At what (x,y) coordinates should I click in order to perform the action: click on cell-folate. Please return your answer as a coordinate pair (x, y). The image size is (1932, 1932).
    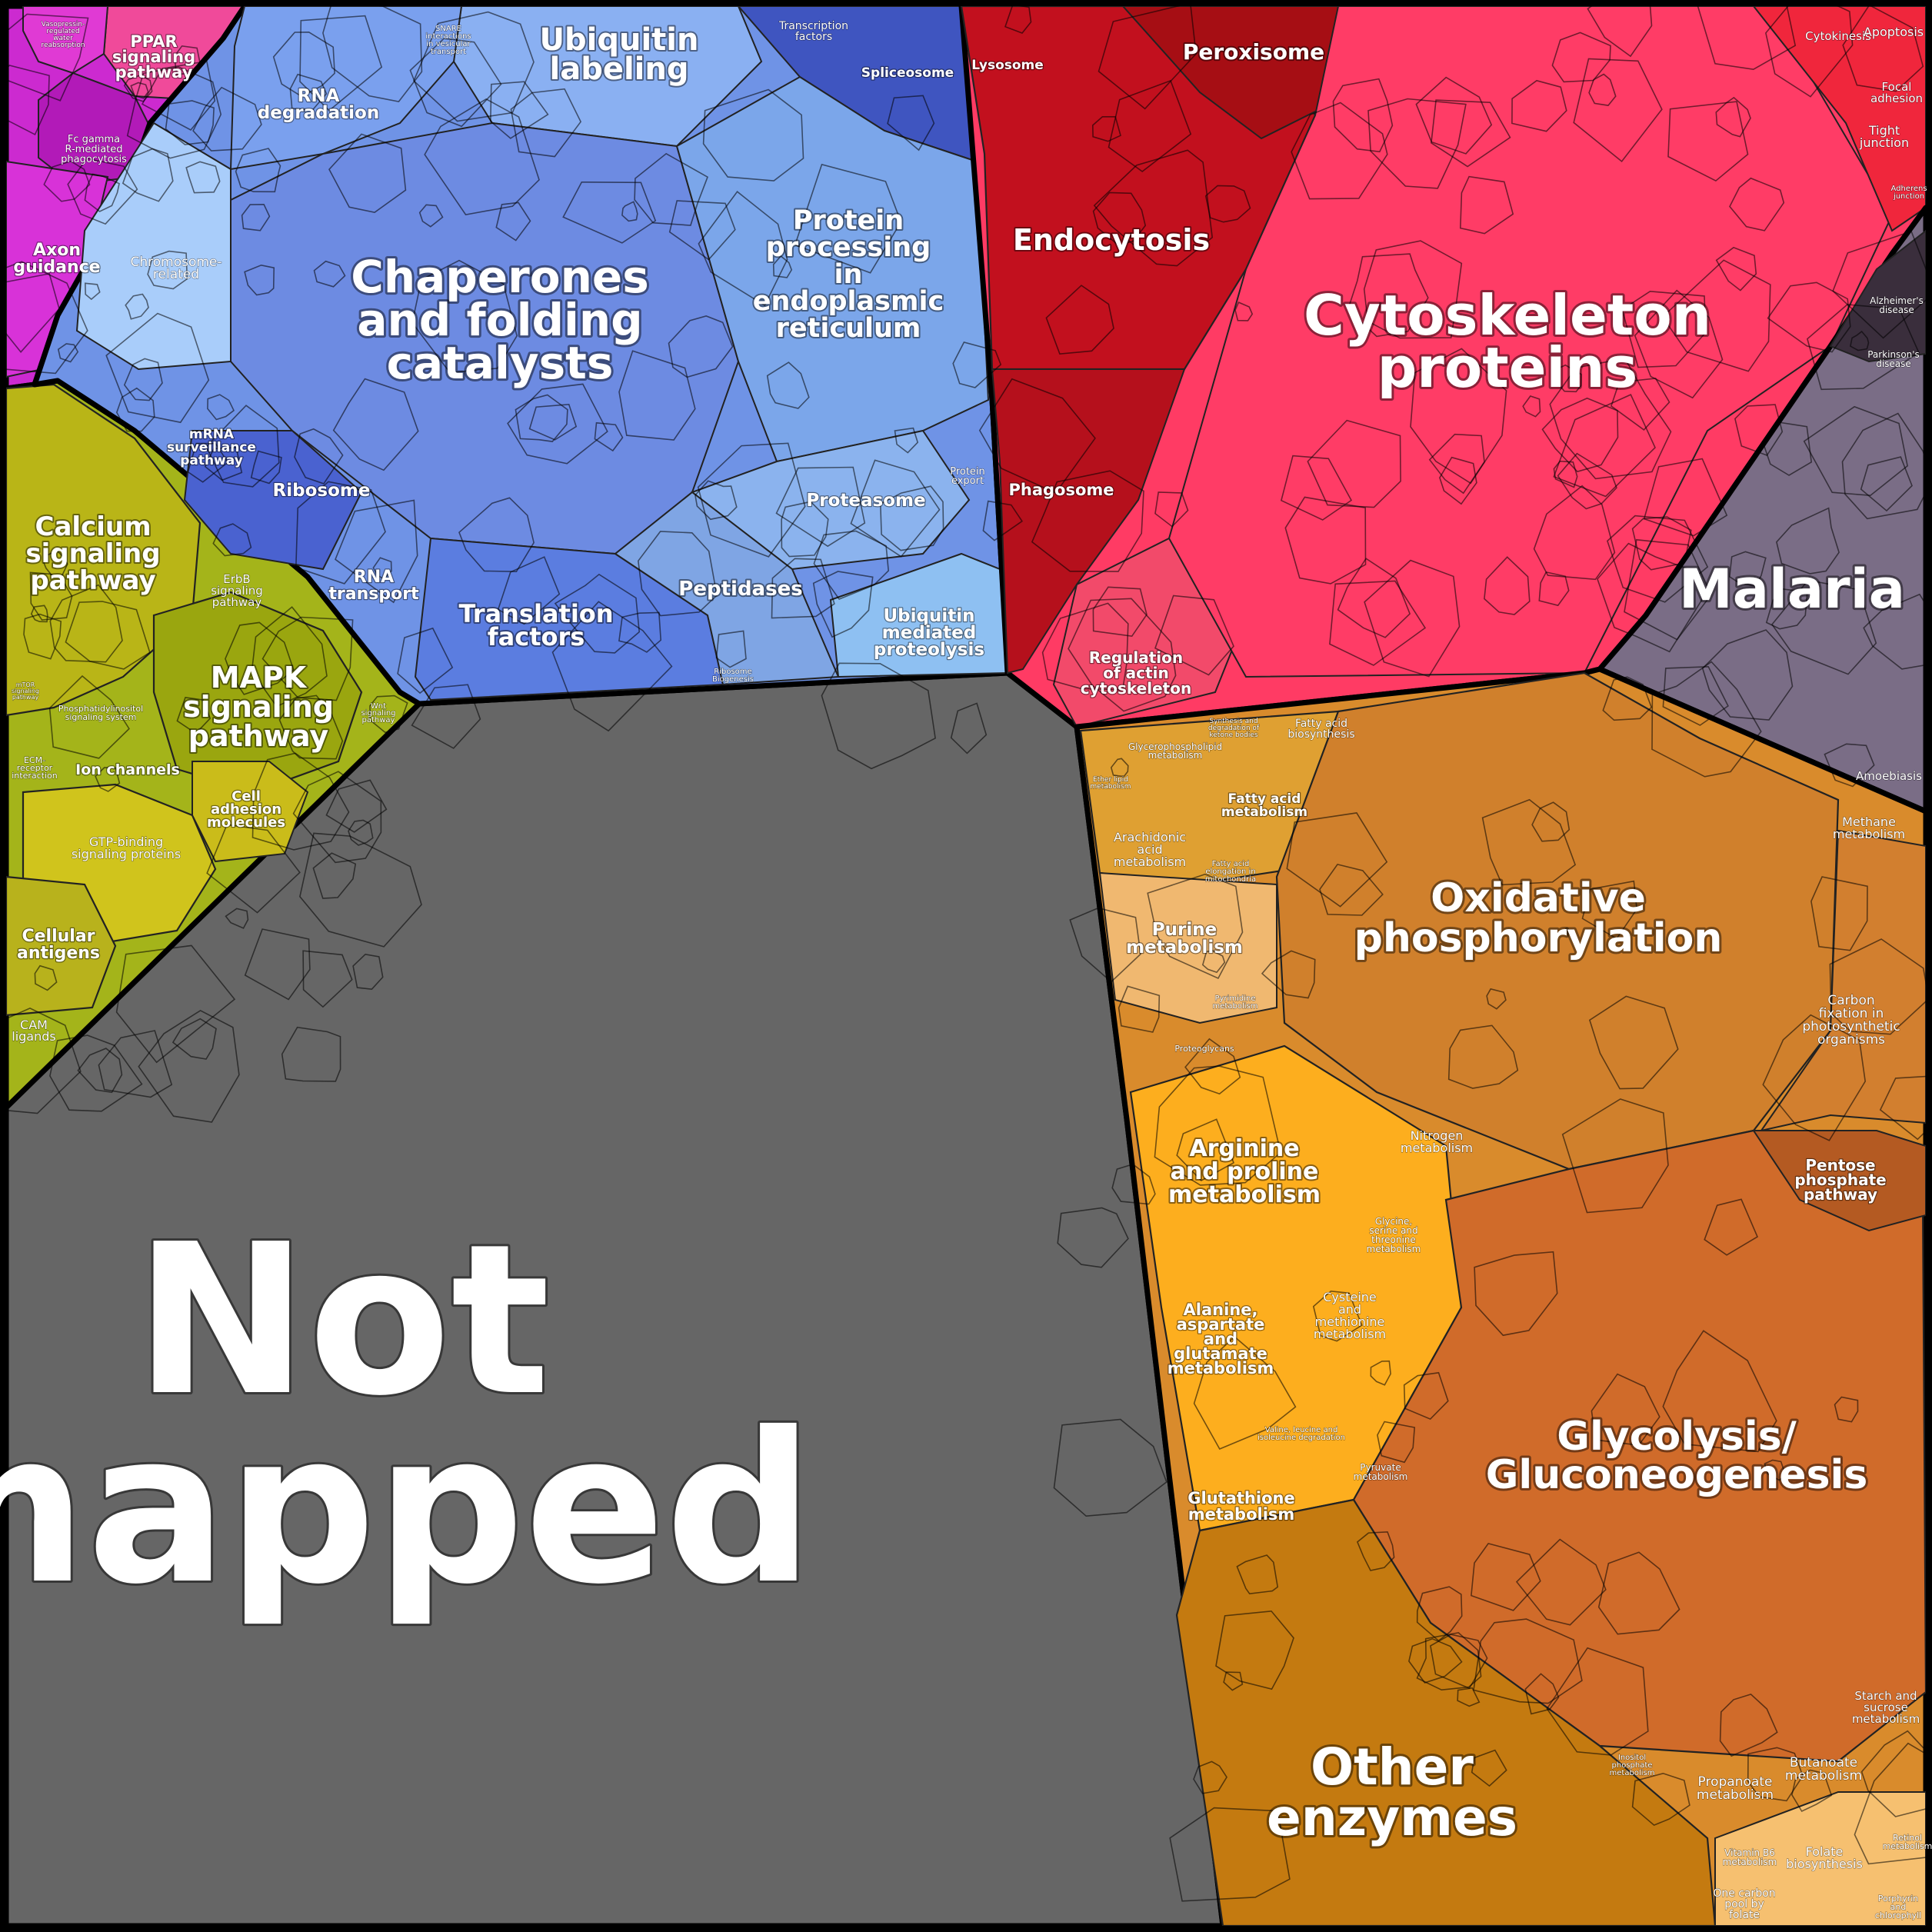
    Looking at the image, I should click on (1820, 1858).